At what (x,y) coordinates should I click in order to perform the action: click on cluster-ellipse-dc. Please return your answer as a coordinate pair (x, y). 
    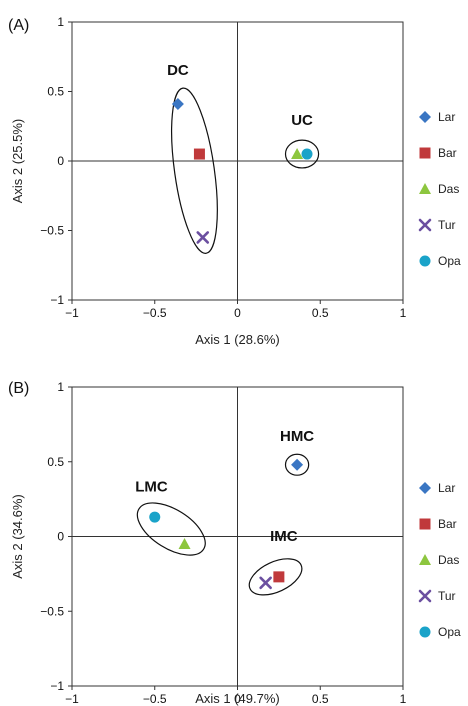
    Looking at the image, I should click on (194, 170).